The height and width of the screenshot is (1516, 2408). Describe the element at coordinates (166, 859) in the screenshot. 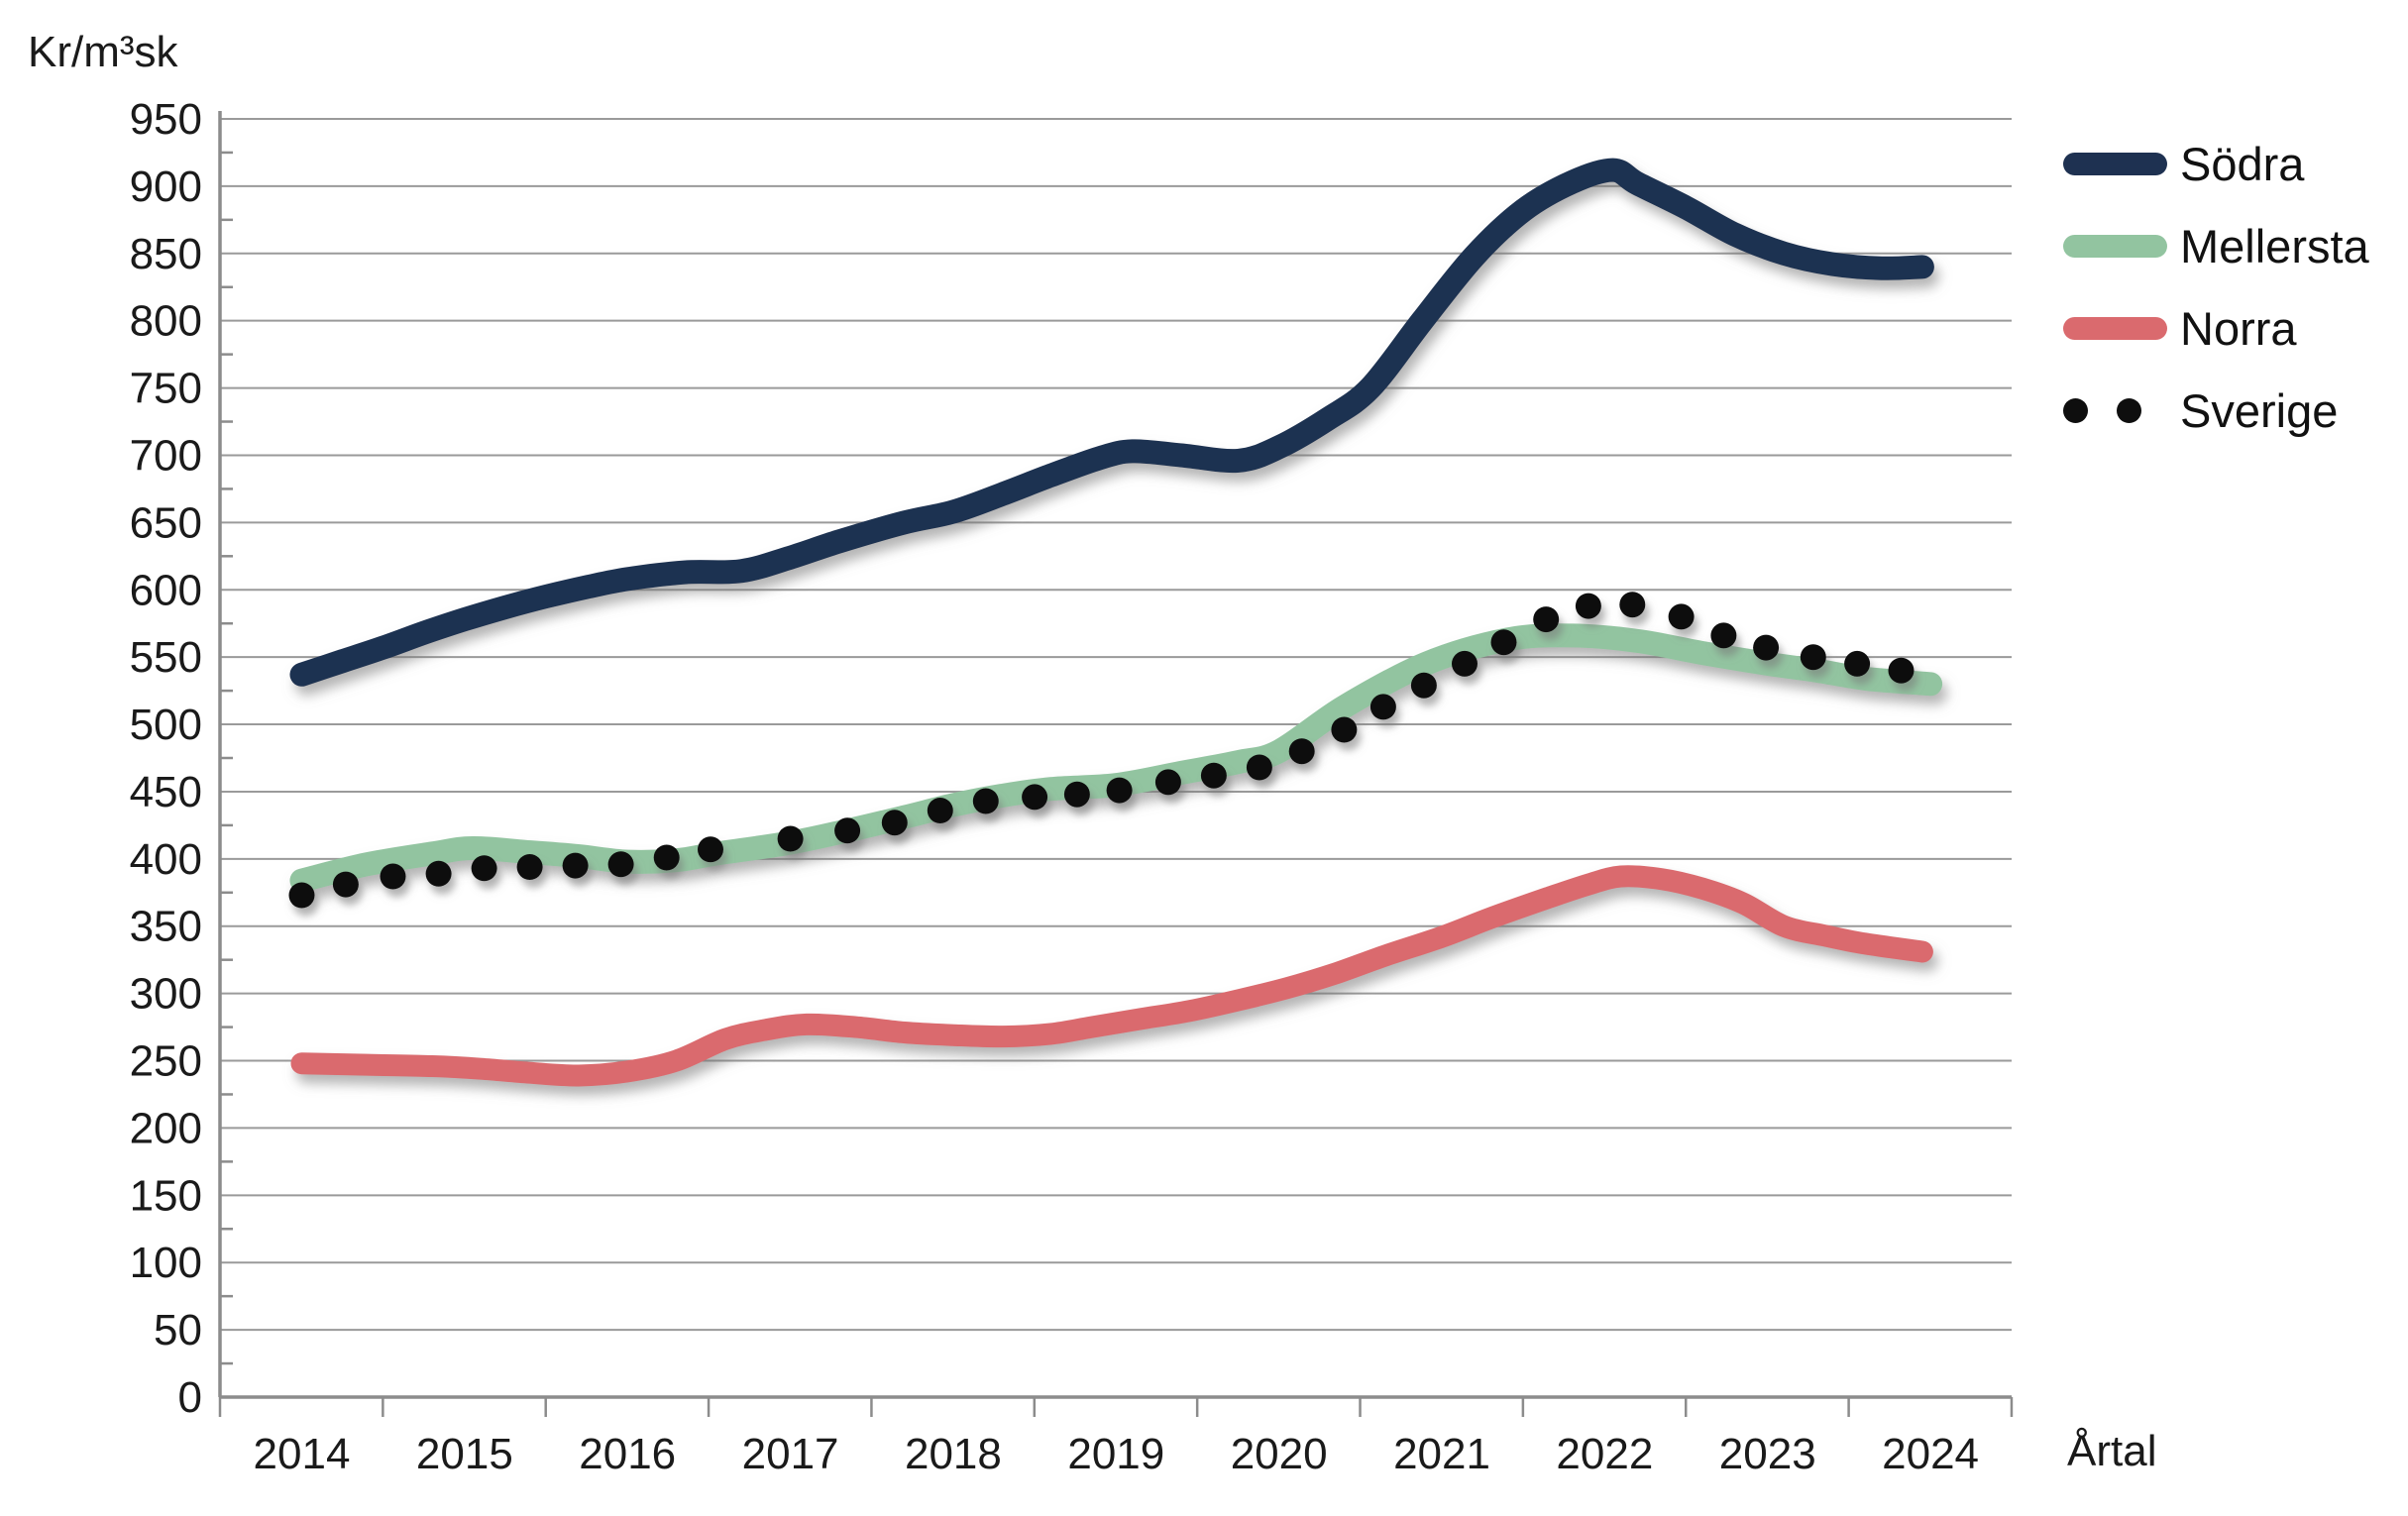

I see `svg-text: 400` at that location.